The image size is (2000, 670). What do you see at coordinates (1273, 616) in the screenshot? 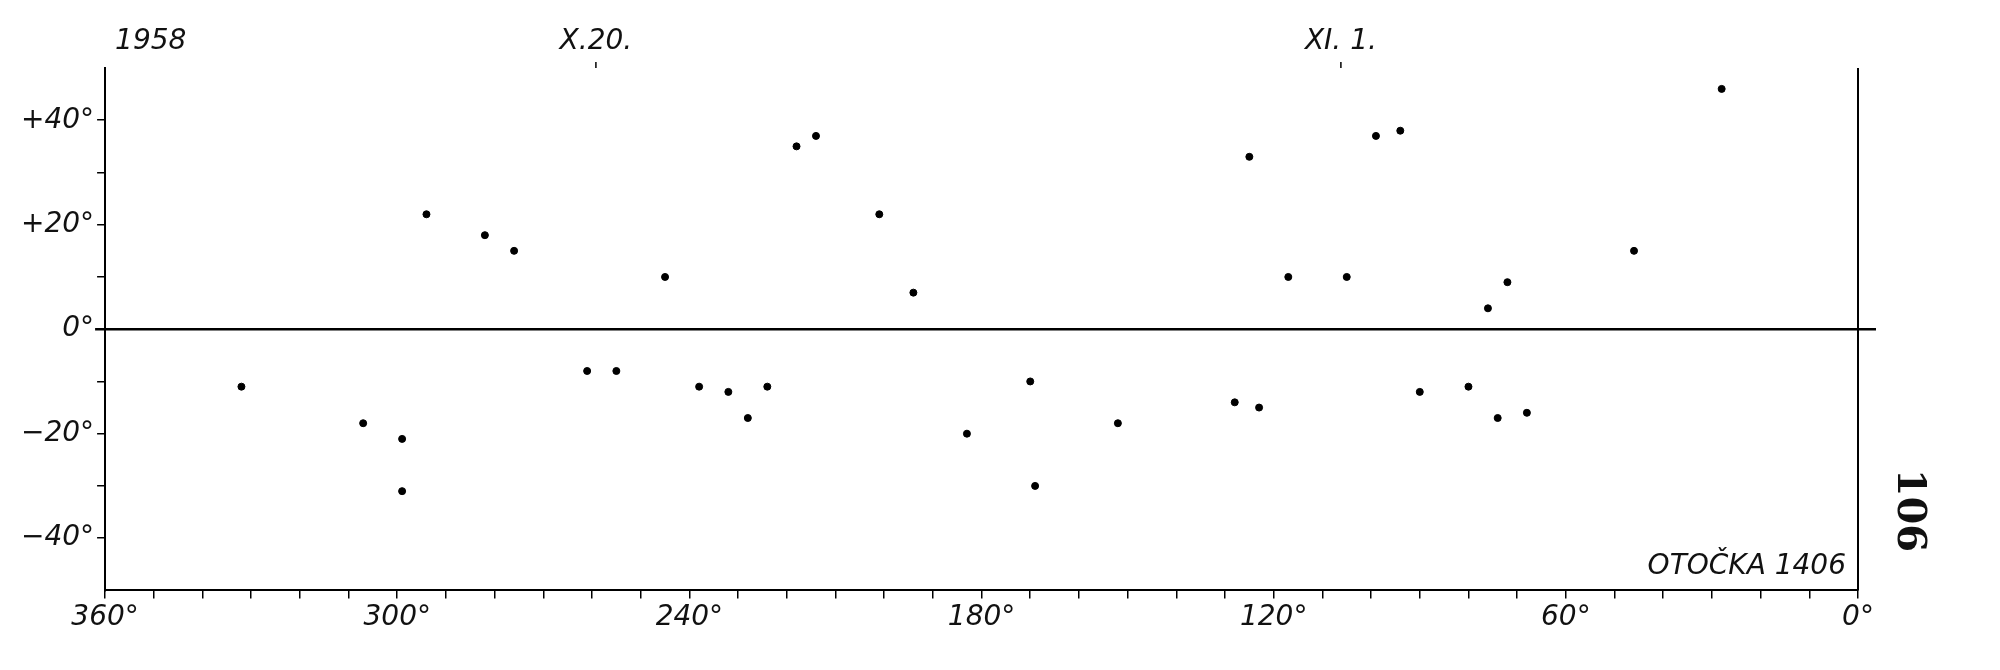
I see `x-tick-label: 120°` at bounding box center [1273, 616].